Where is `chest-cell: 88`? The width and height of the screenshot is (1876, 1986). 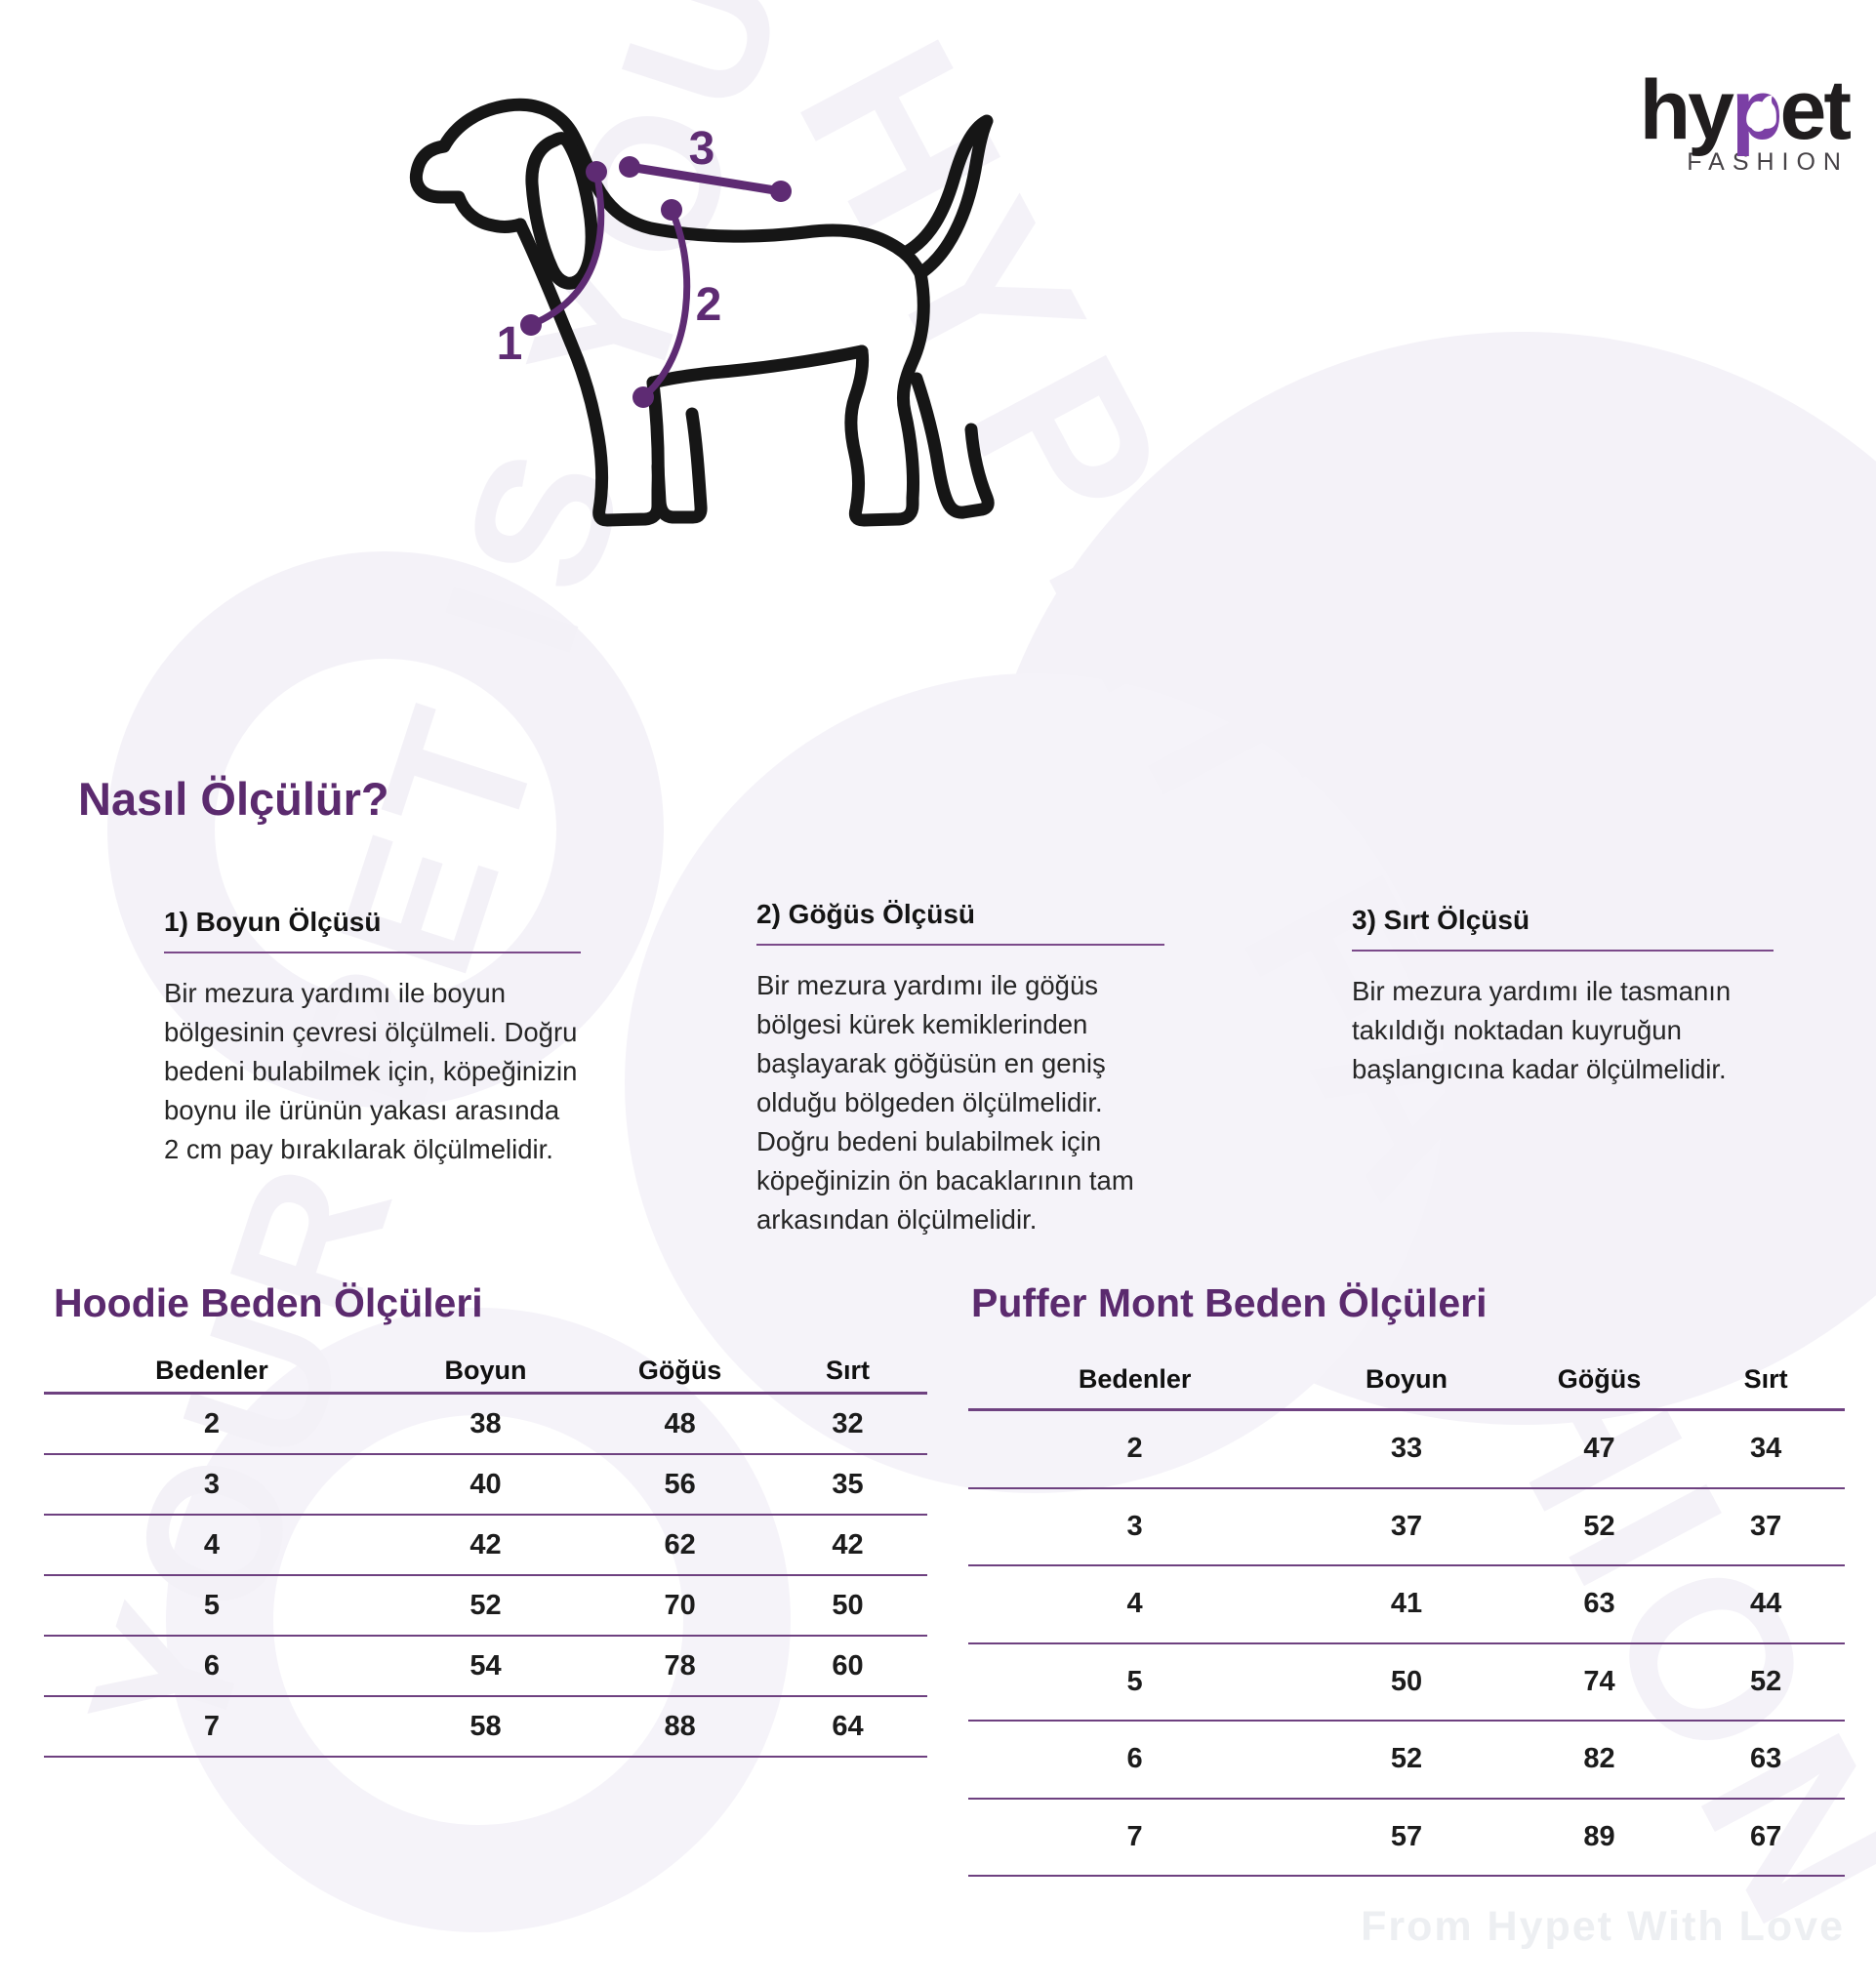
chest-cell: 88 is located at coordinates (680, 1726).